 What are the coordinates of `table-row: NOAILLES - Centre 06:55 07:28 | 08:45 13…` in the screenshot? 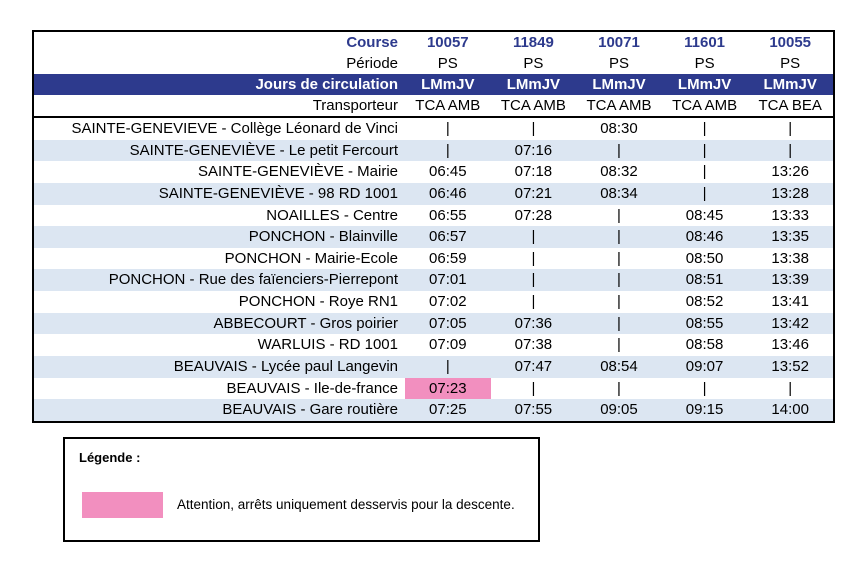 It's located at (433, 216).